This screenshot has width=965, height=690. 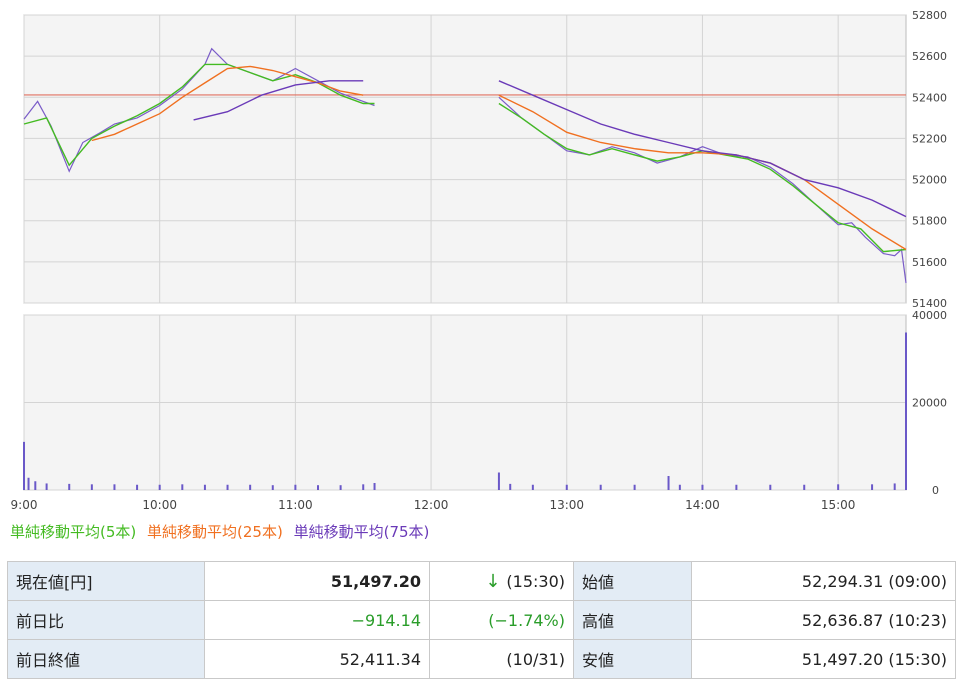 I want to click on chart-legend: 単純移動平均(5本) 単純移動平均(25本) 単純移動平均(75本), so click(x=222, y=531).